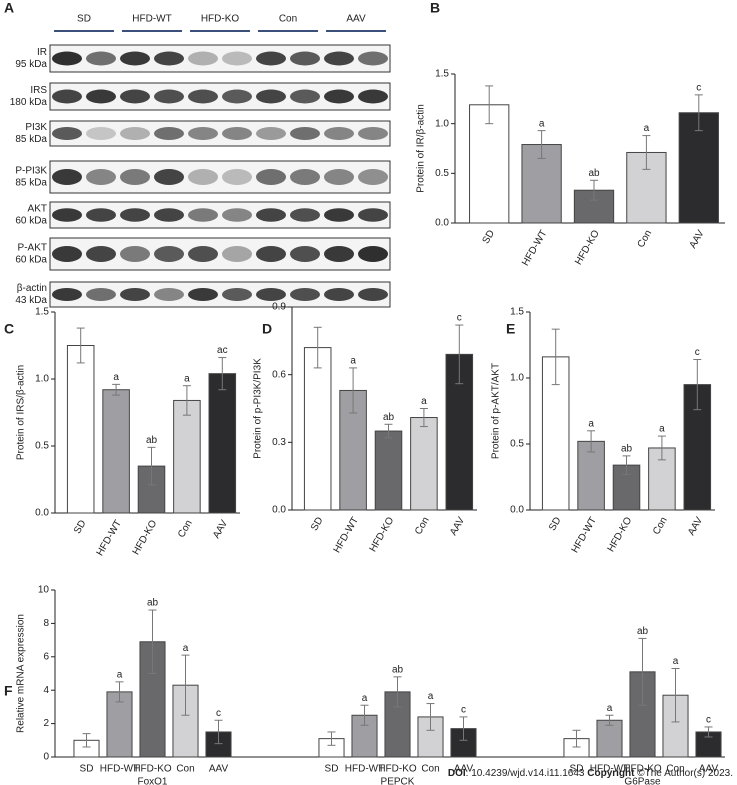 This screenshot has width=737, height=785. Describe the element at coordinates (510, 329) in the screenshot. I see `panel-label: E` at that location.